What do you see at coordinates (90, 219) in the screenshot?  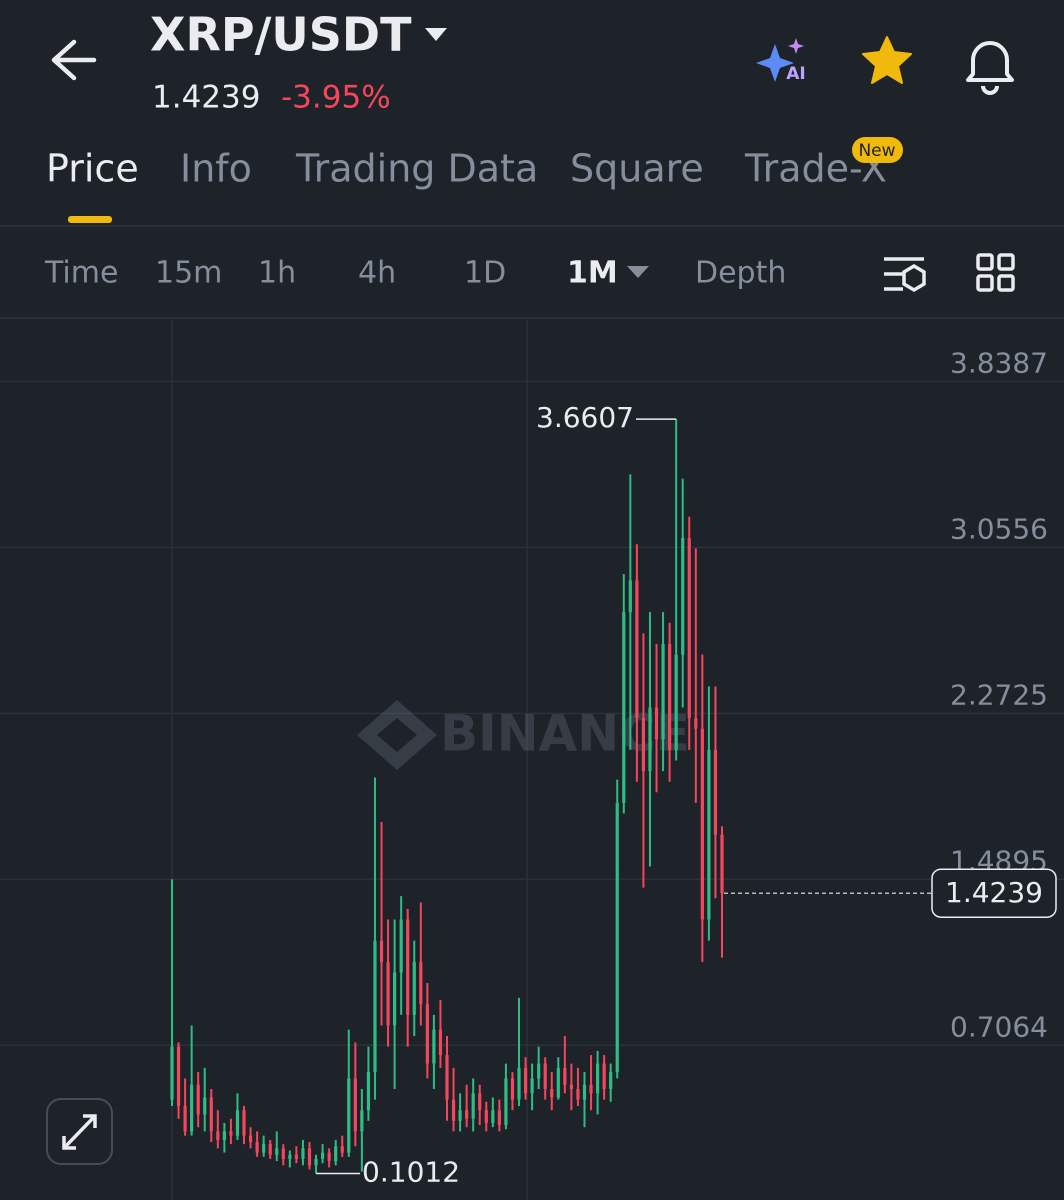 I see `tab-indicator` at bounding box center [90, 219].